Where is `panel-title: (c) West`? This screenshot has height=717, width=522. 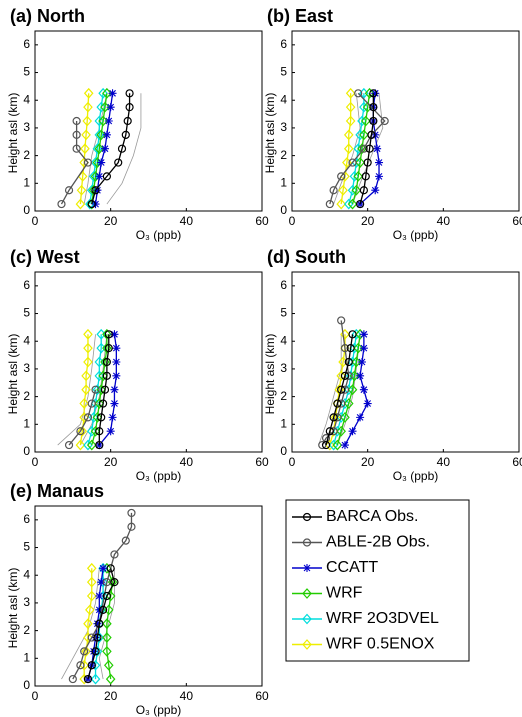 panel-title: (c) West is located at coordinates (45, 257).